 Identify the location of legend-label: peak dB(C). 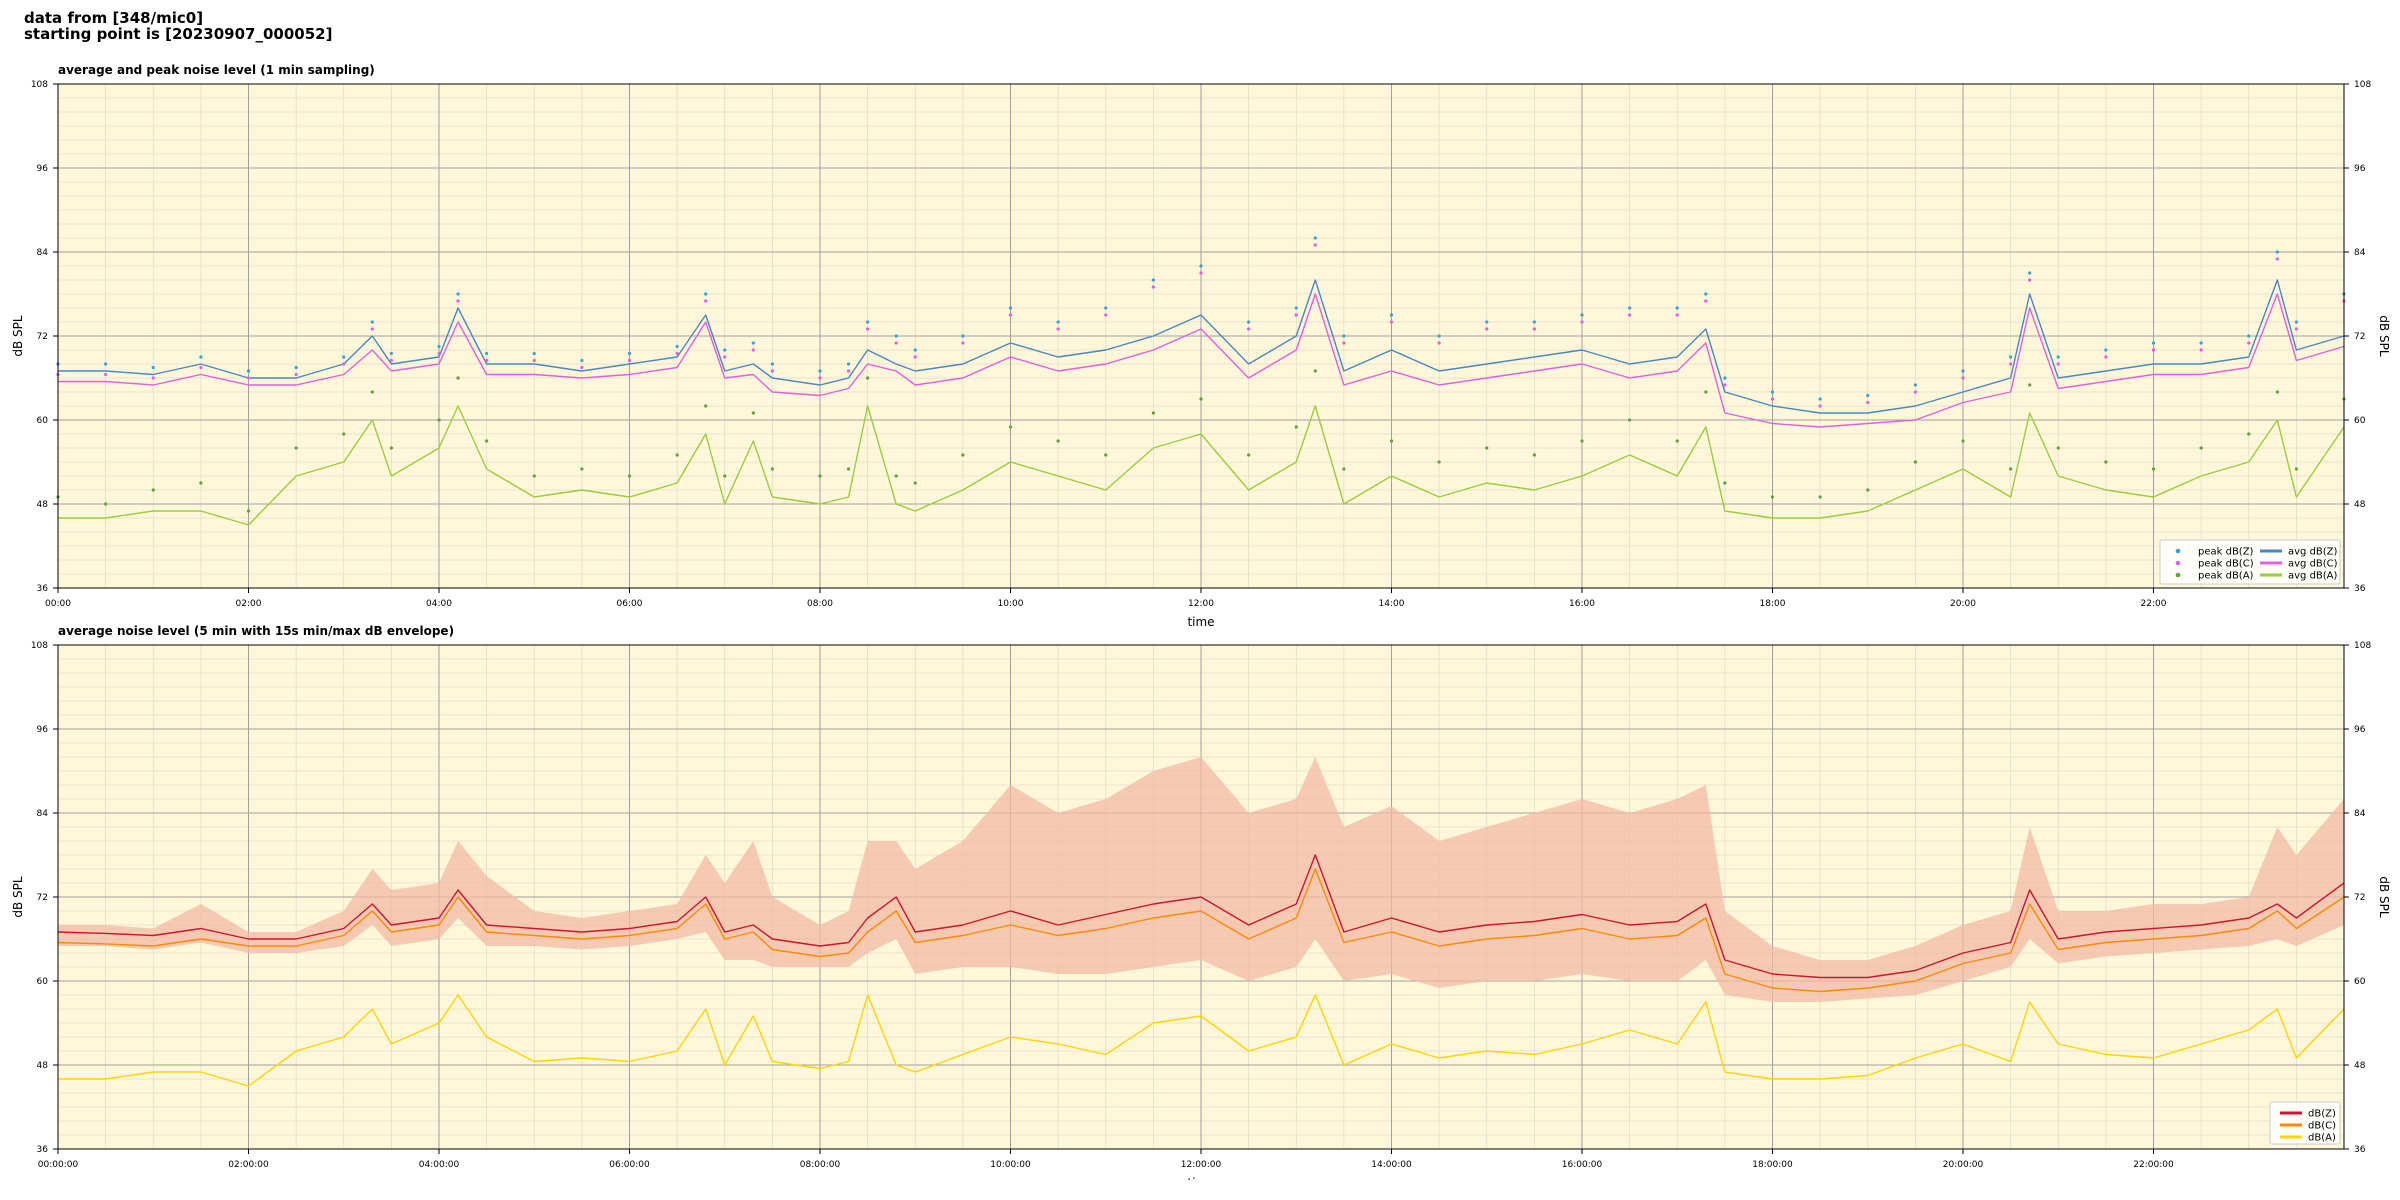
(2226, 564).